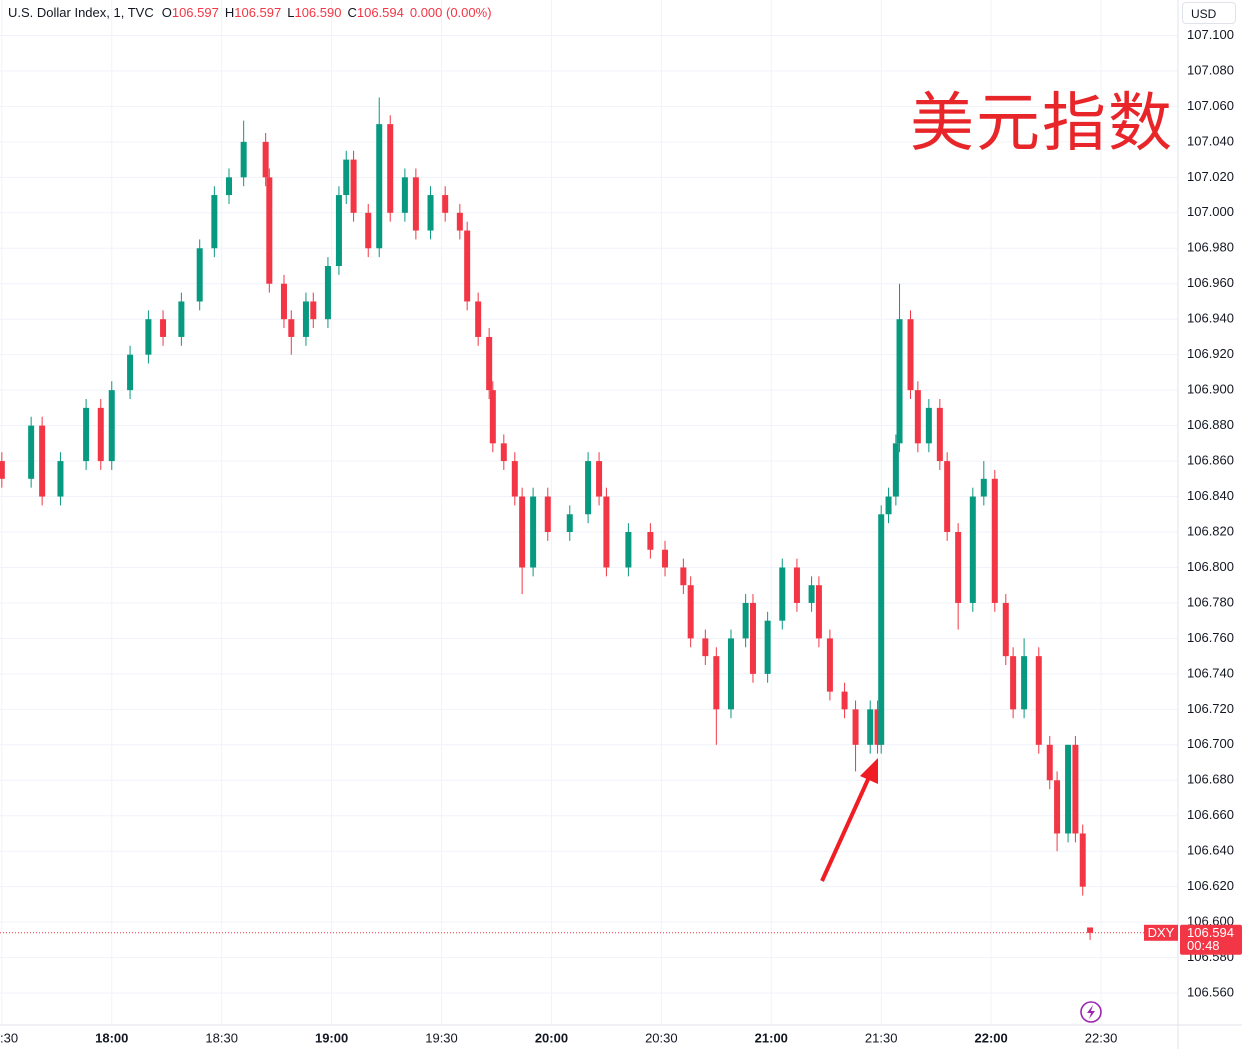  Describe the element at coordinates (991, 1037) in the screenshot. I see `x-tick-label: 22:00` at that location.